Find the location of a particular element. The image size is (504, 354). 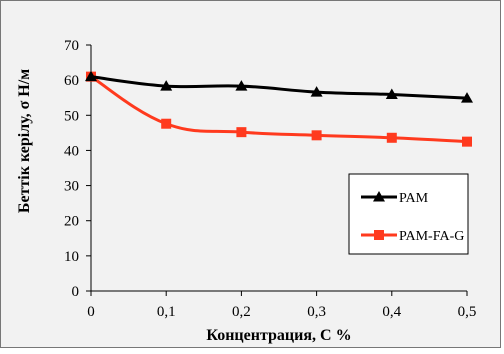

y-tick-label: 30 is located at coordinates (71, 187).